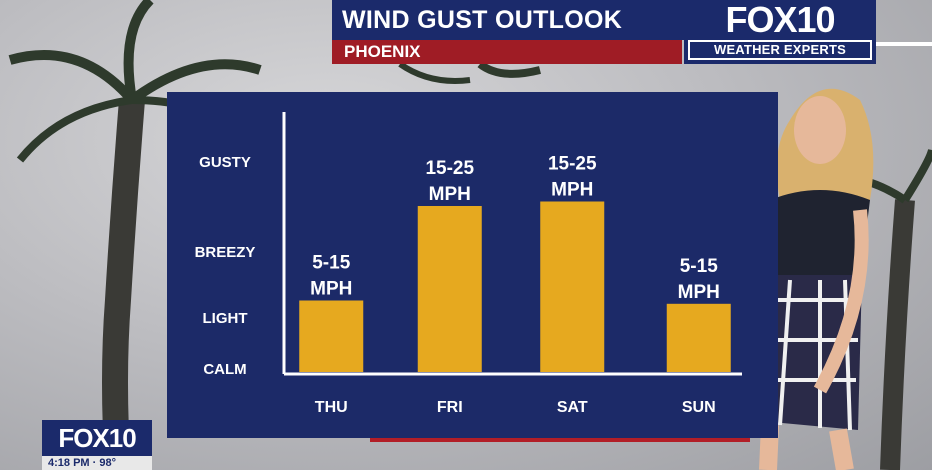  What do you see at coordinates (699, 407) in the screenshot?
I see `x-category-label: SUN` at bounding box center [699, 407].